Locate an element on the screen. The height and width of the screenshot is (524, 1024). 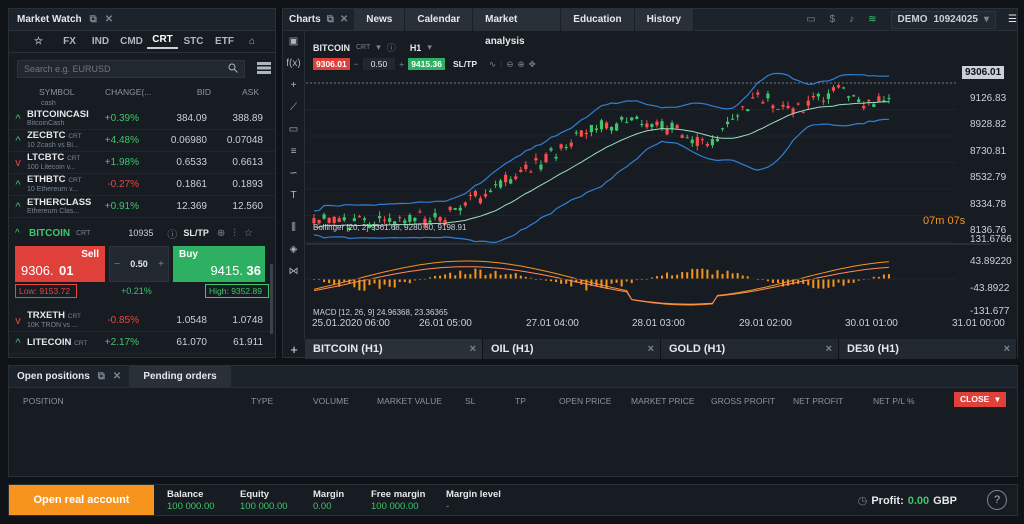
zoom-in-icon: ⊕ is located at coordinates (521, 63).